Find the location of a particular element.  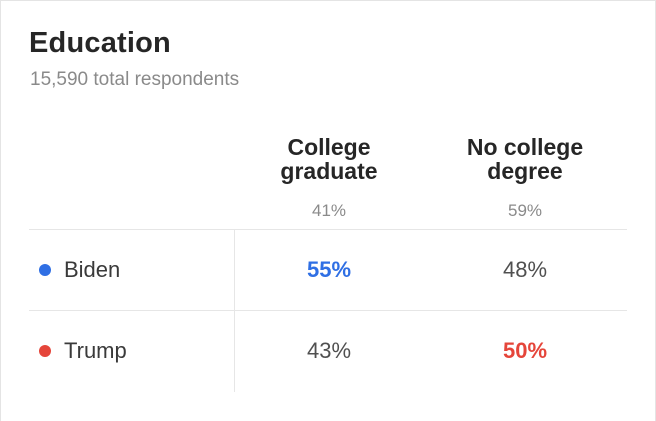

candidate-name: Trump is located at coordinates (95, 350).